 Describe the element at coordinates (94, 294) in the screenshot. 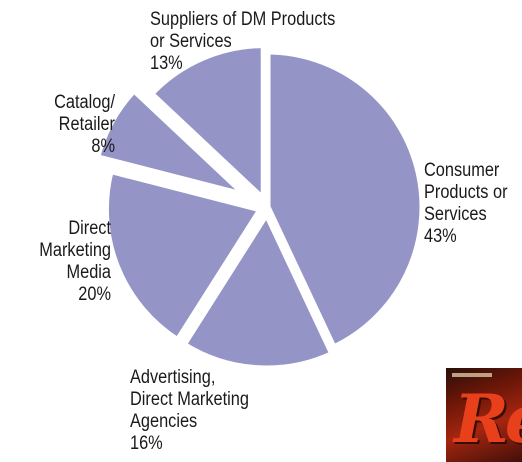

I see `label-percent: 20%` at that location.